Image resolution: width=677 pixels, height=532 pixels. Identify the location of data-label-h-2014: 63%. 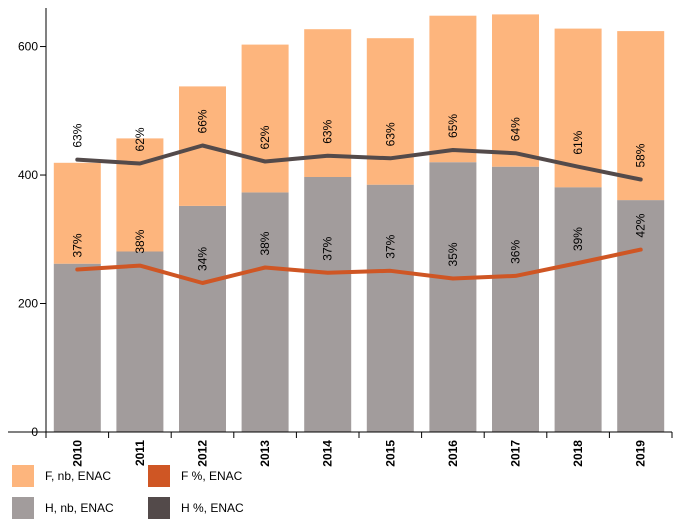
(328, 131).